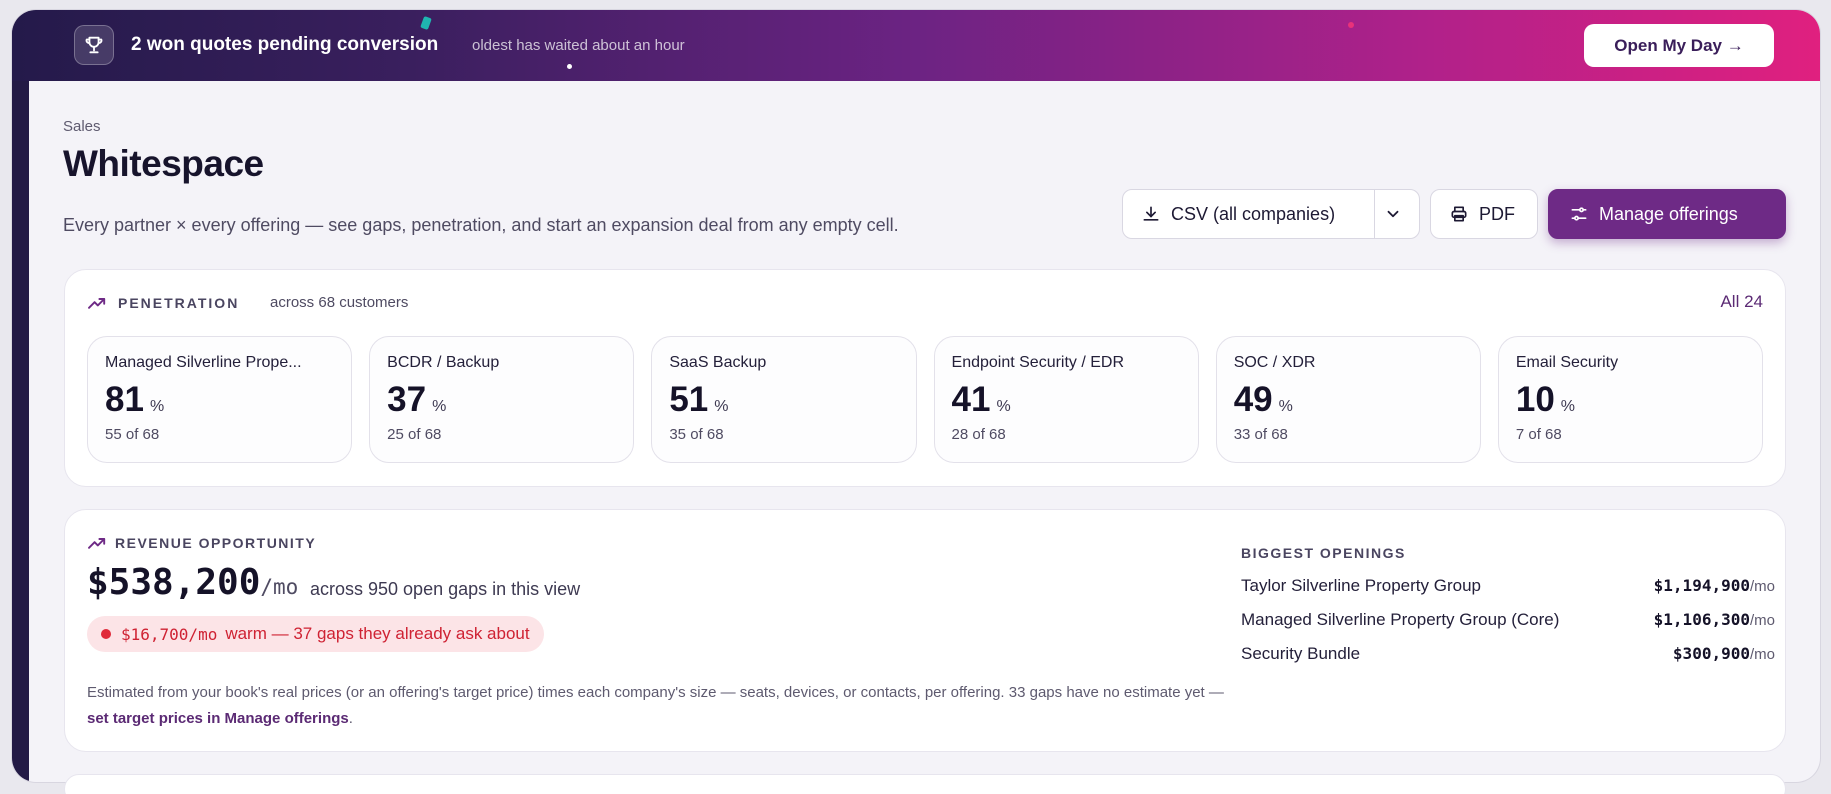 The image size is (1831, 794). I want to click on revenue-description: across 950 open gaps in this view, so click(445, 589).